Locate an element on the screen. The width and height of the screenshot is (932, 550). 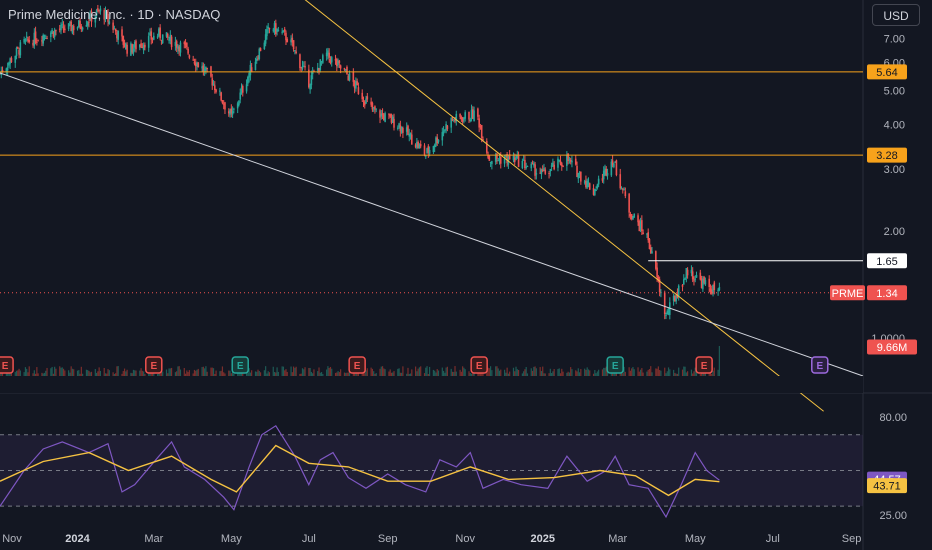
time-axis-tick: May is located at coordinates (695, 539).